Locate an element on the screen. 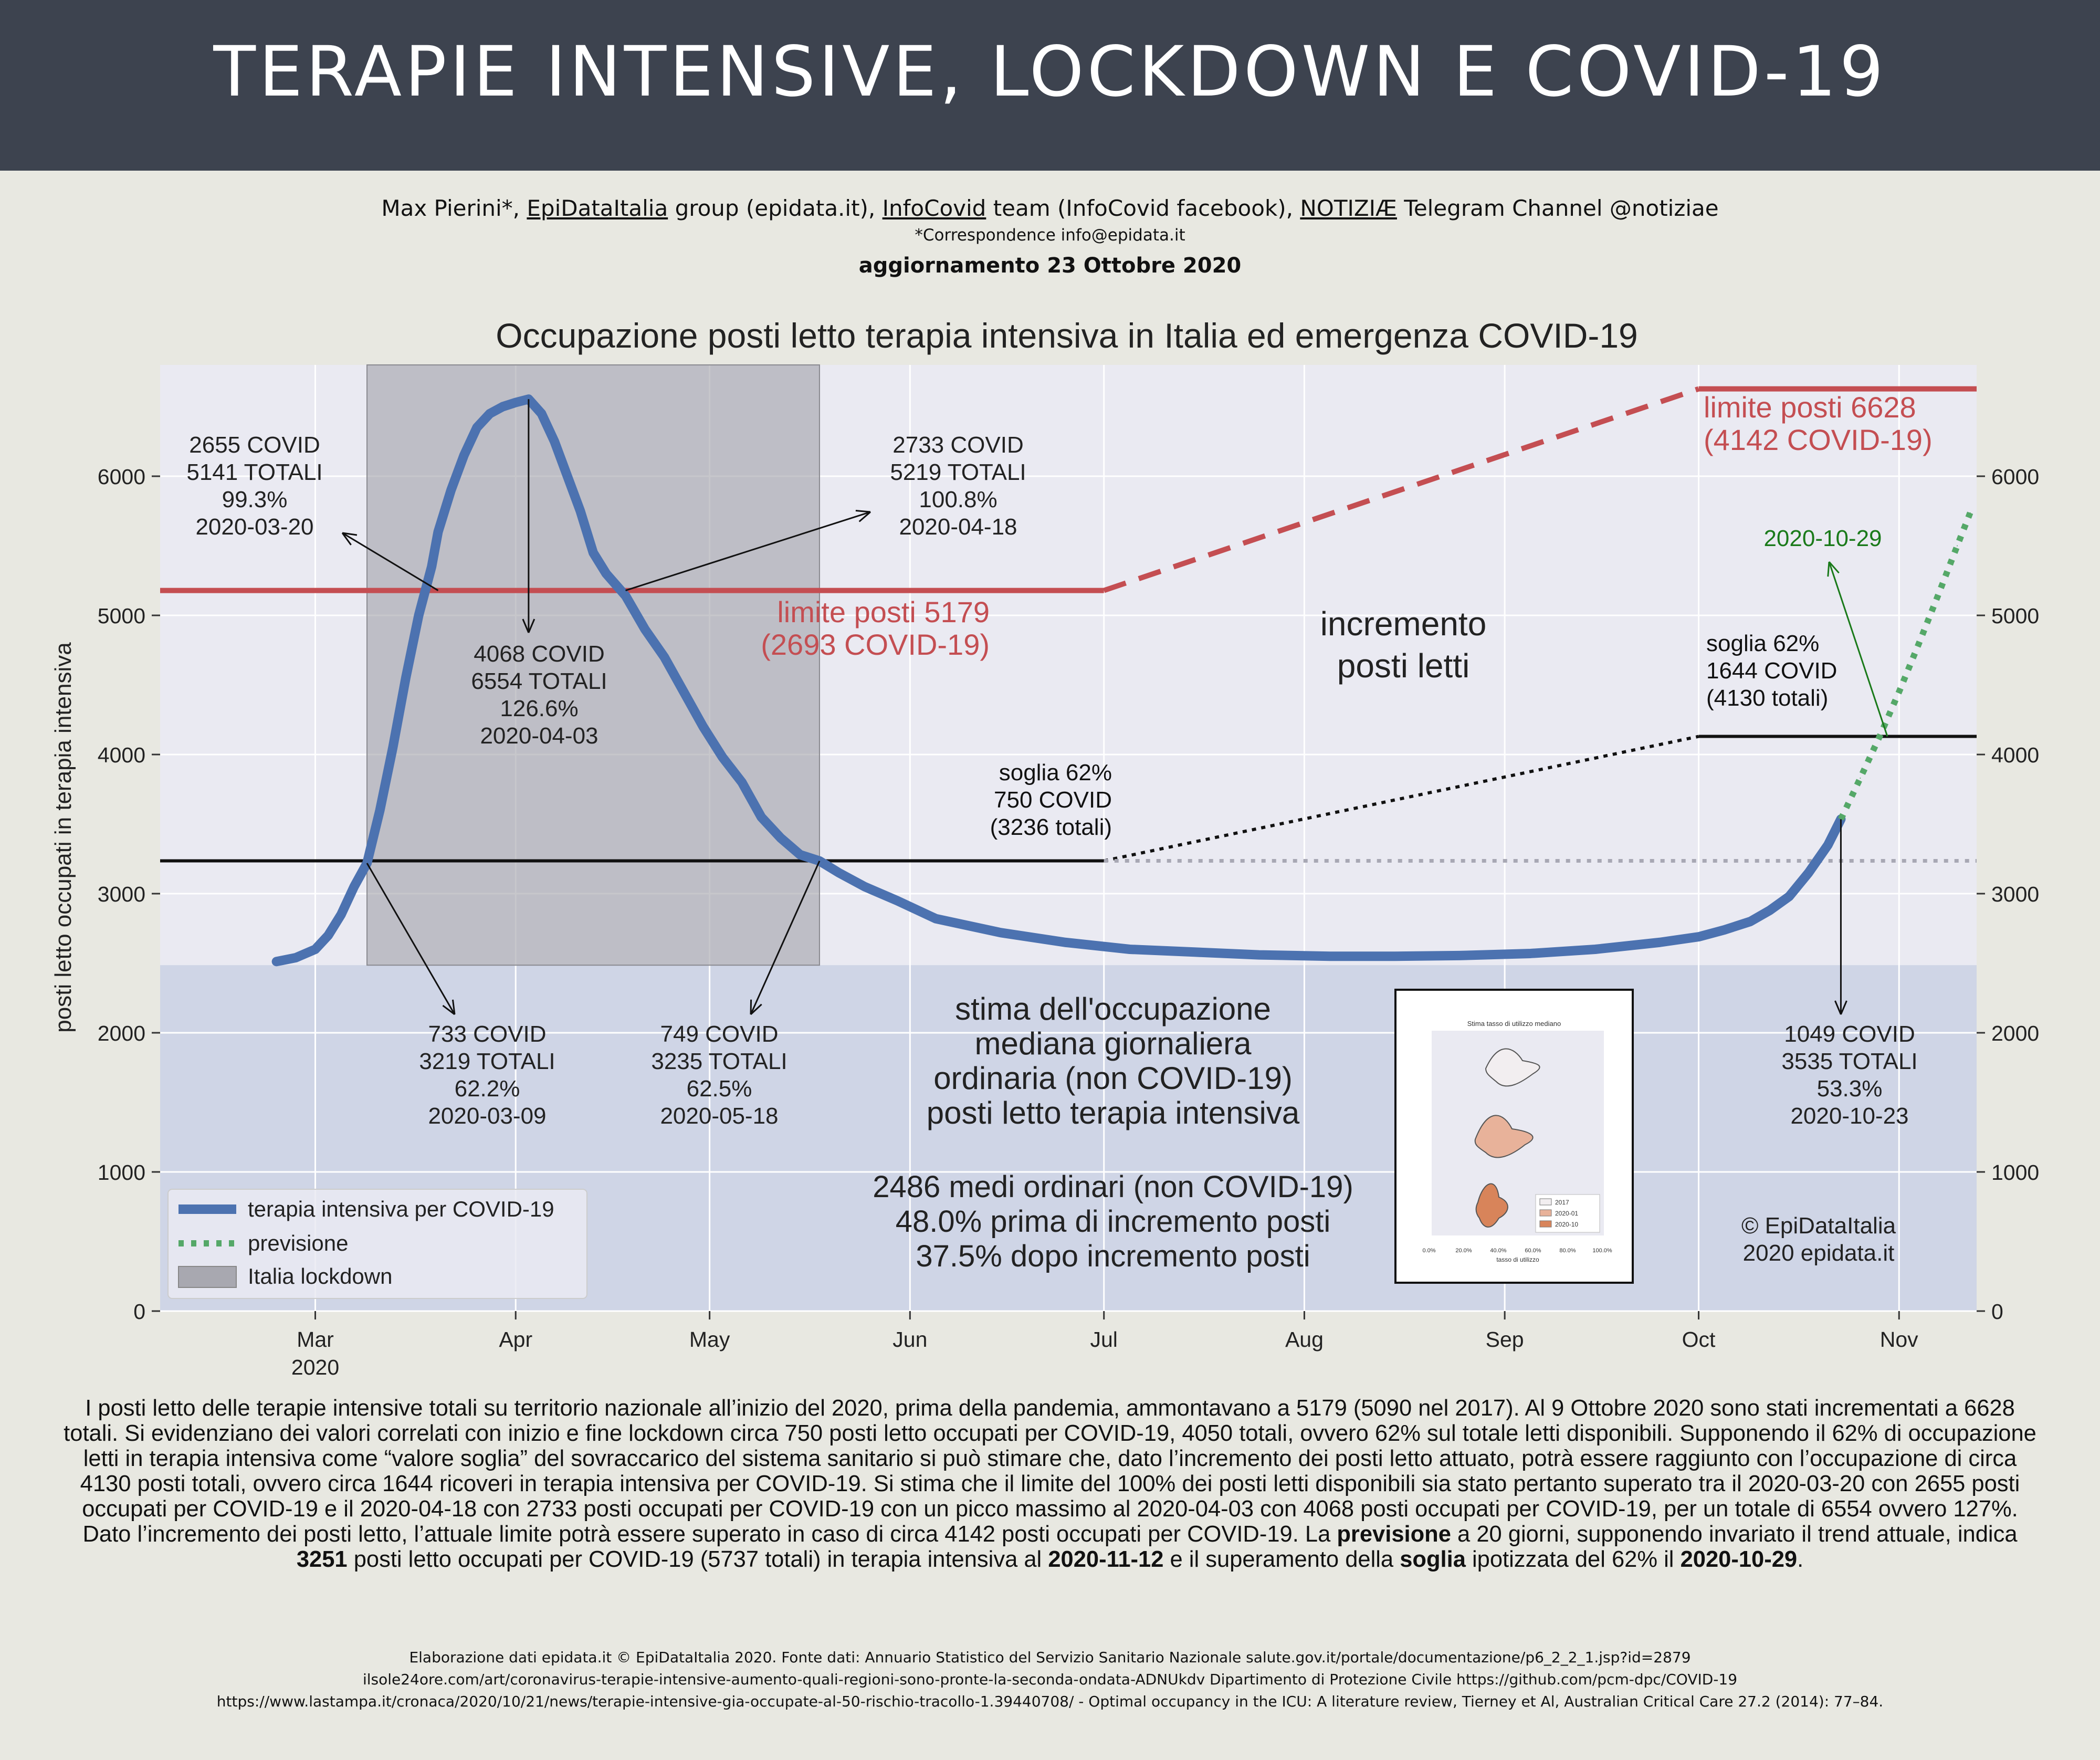 This screenshot has height=1760, width=2100. label-copyright: © EpiDataItalia is located at coordinates (1818, 1226).